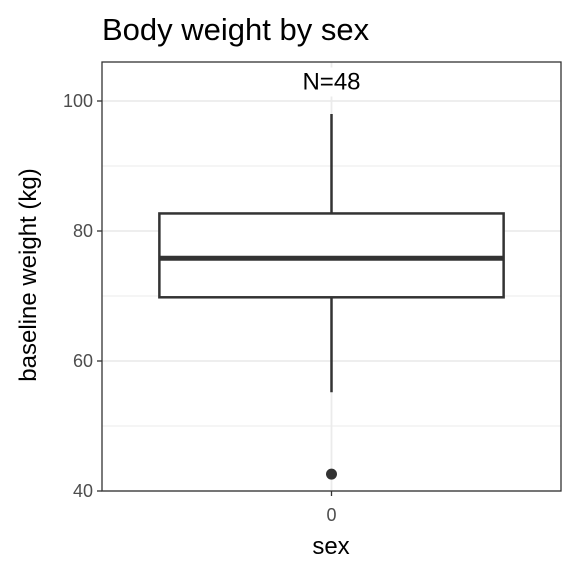 This screenshot has width=576, height=576. I want to click on annotations: N=48, so click(331, 82).